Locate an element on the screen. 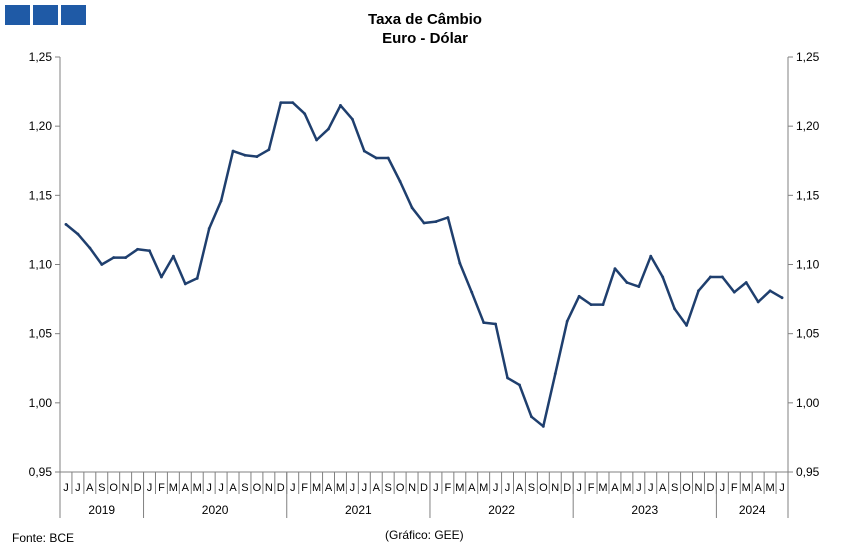 This screenshot has height=557, width=850. y-tick-label-left: 1,25 is located at coordinates (41, 57).